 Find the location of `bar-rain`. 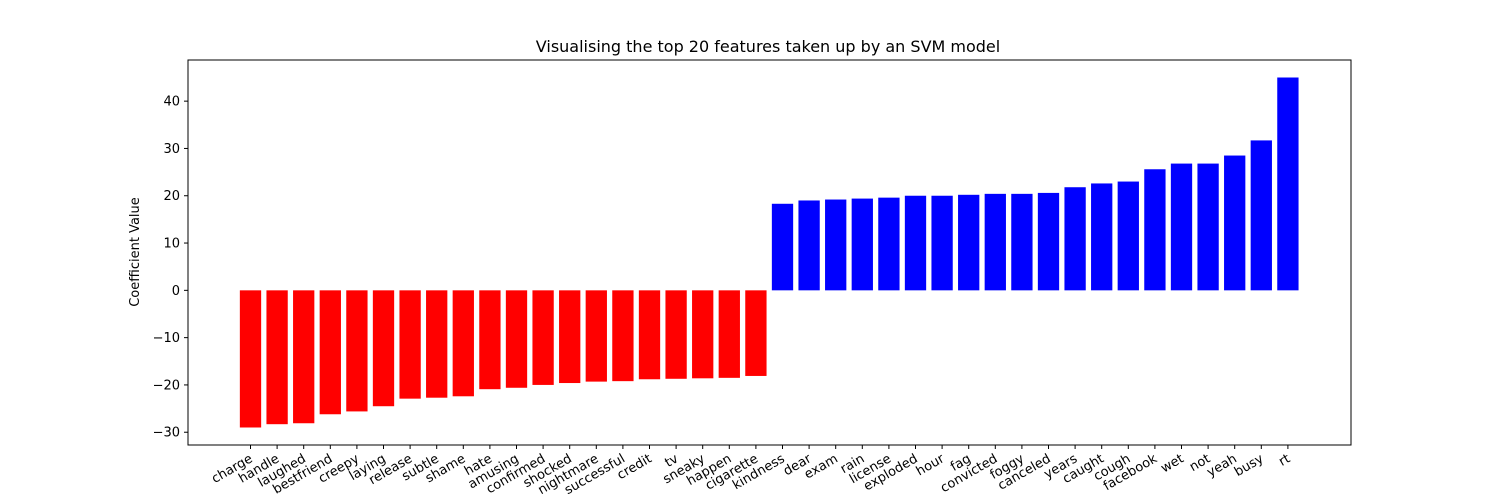

bar-rain is located at coordinates (862, 244).